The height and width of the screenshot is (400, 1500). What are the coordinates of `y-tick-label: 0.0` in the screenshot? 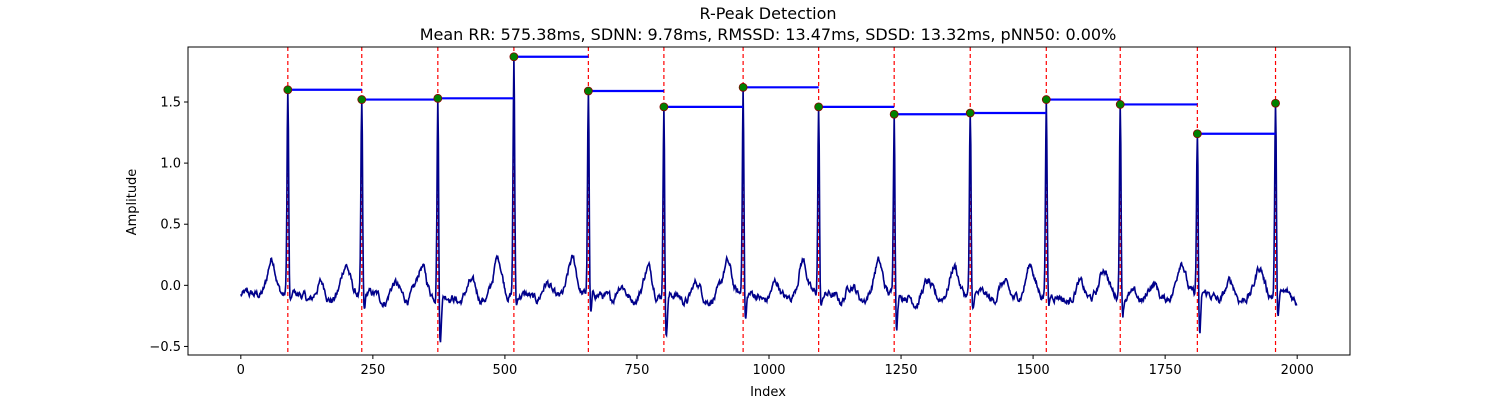 It's located at (170, 286).